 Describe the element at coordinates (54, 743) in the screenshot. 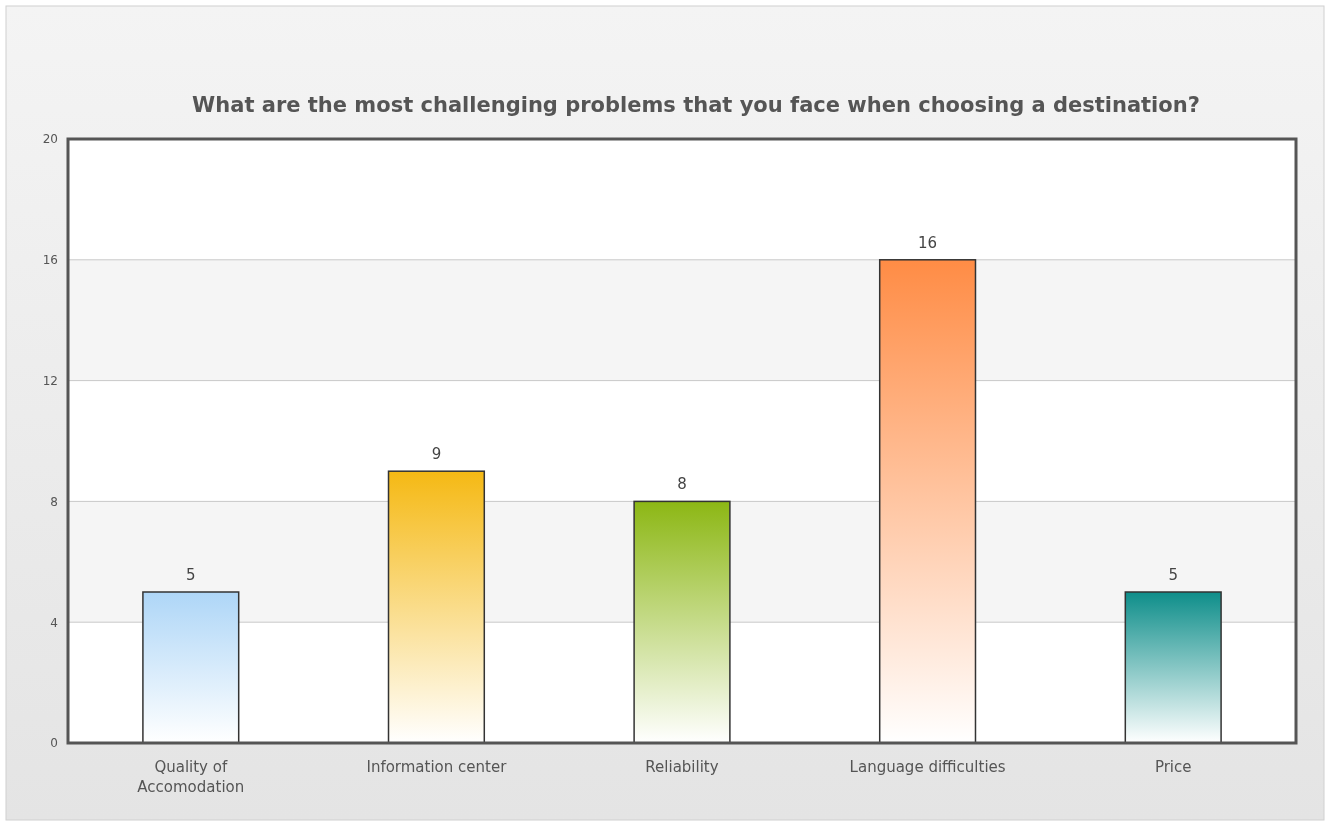

I see `y-tick-label: 0` at that location.